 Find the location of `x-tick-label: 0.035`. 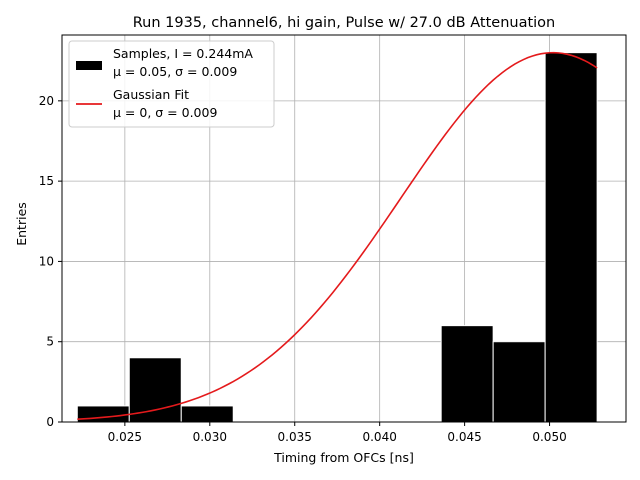

x-tick-label: 0.035 is located at coordinates (295, 437).